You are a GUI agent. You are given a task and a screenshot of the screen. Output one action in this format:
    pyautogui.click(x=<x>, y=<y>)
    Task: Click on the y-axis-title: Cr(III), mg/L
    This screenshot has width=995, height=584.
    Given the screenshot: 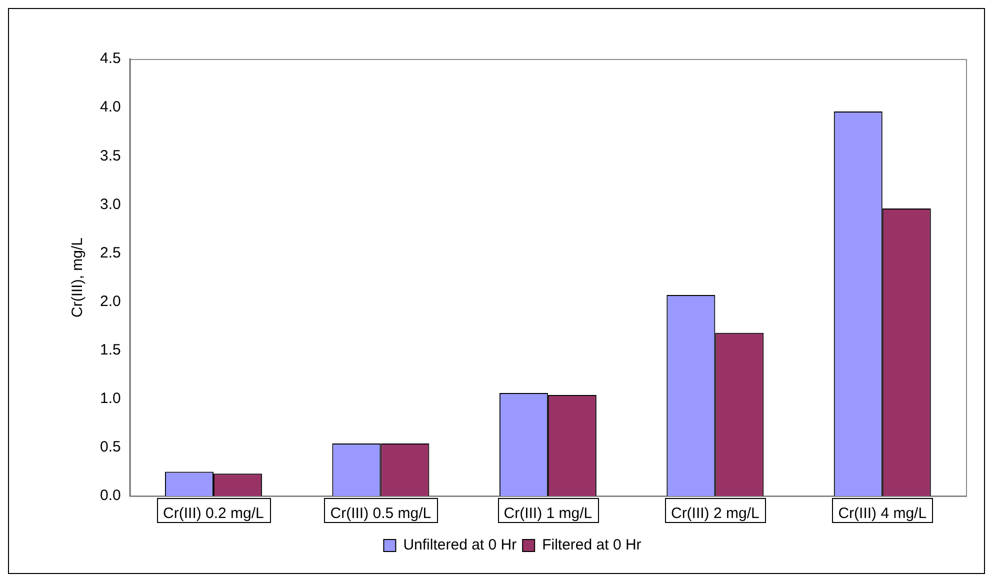 What is the action you would take?
    pyautogui.click(x=77, y=277)
    